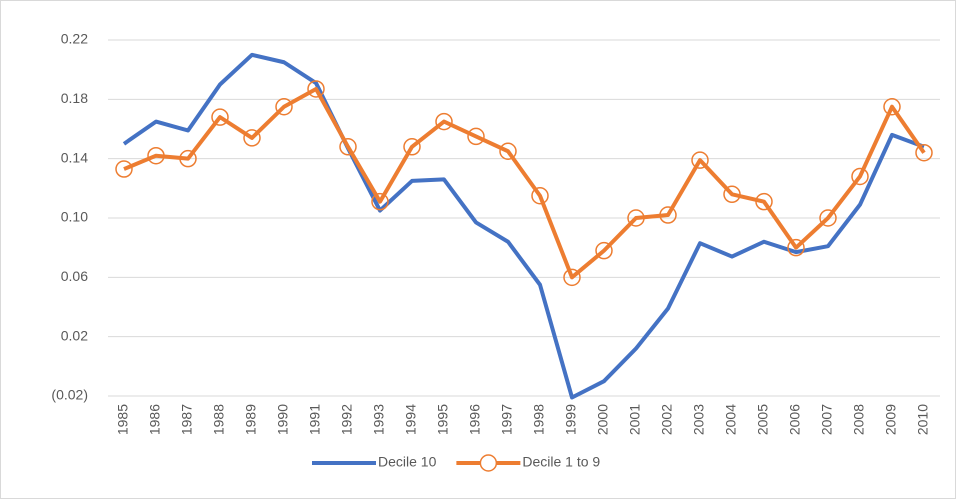  I want to click on y-tick-label: 0.06, so click(74, 276).